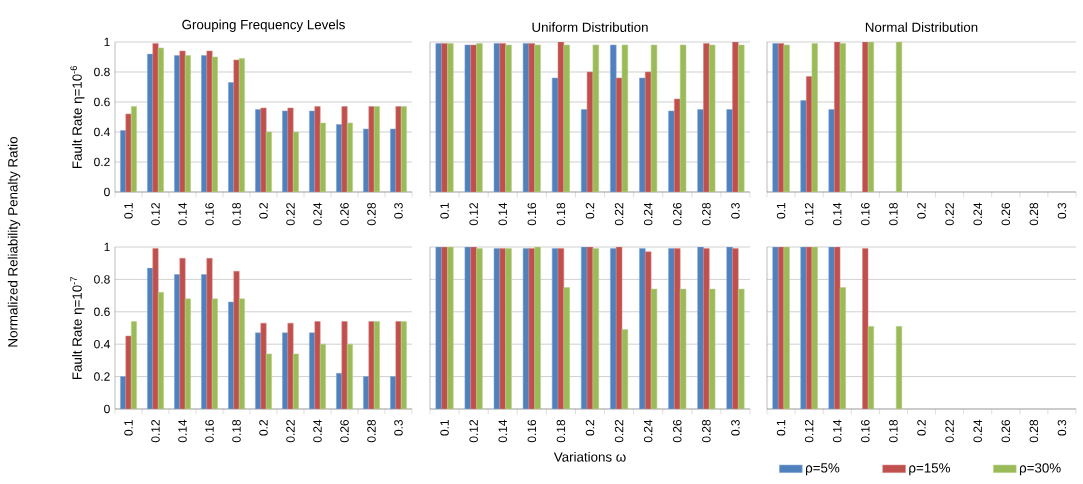 The width and height of the screenshot is (1083, 484). Describe the element at coordinates (589, 456) in the screenshot. I see `x-axis-title: Variations ω` at that location.